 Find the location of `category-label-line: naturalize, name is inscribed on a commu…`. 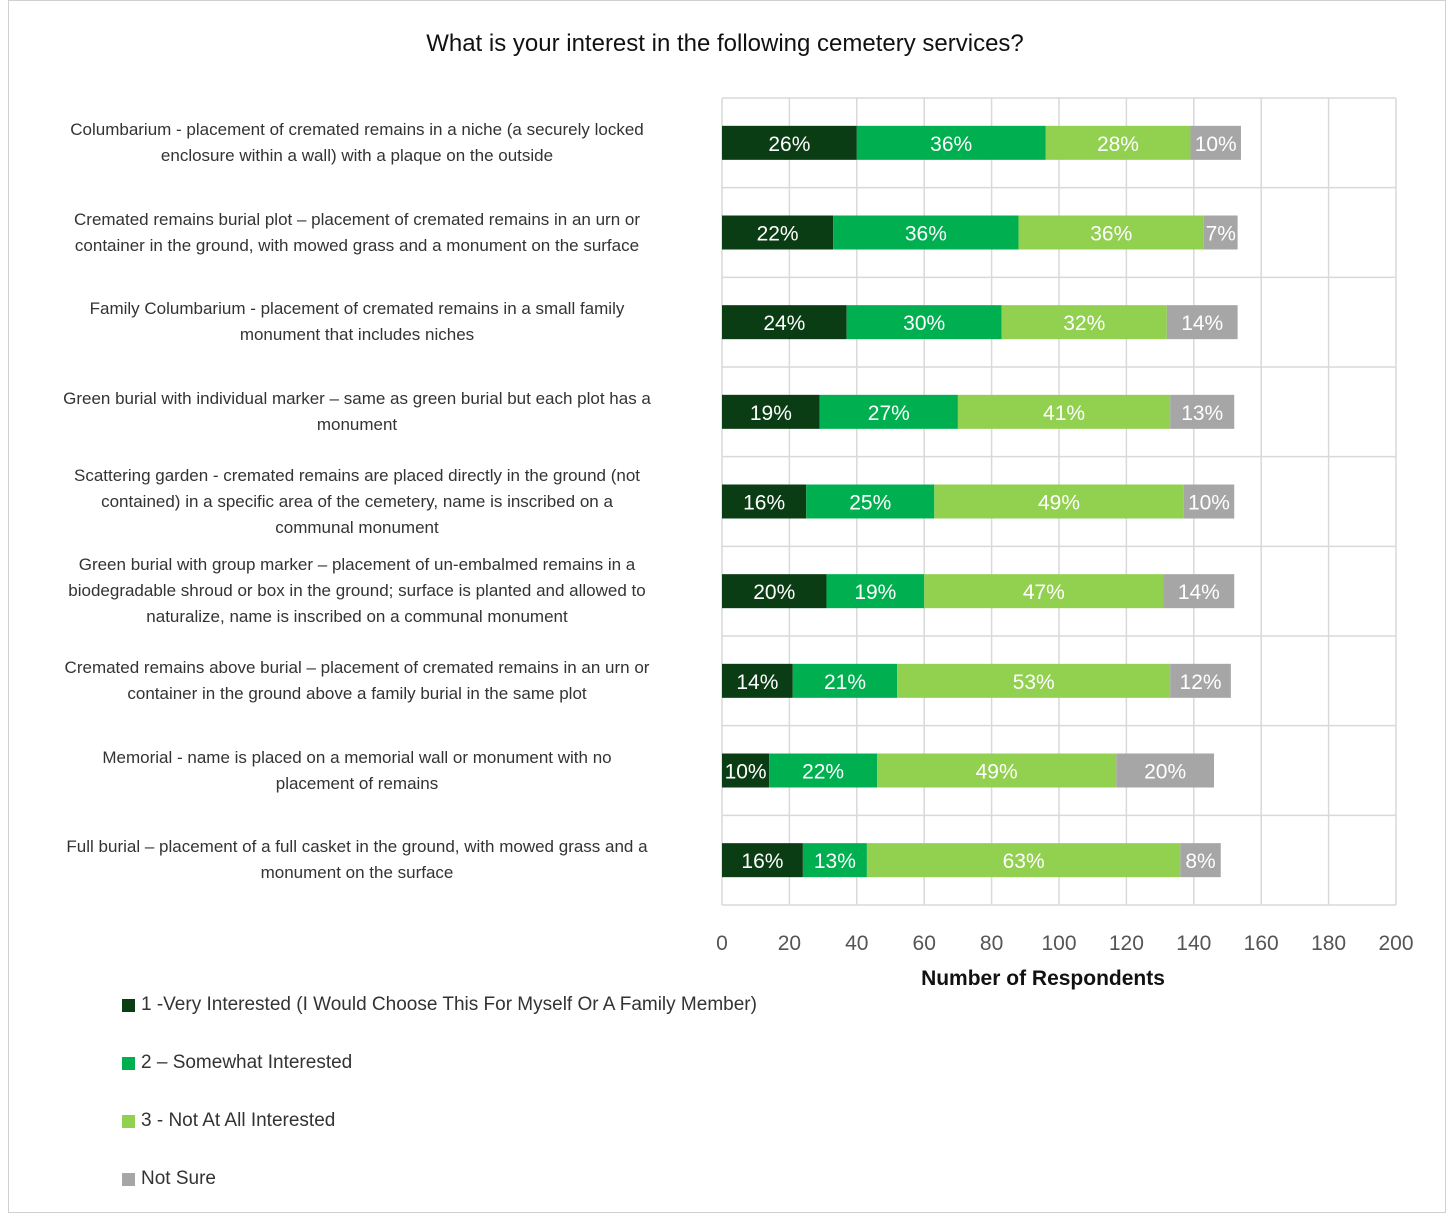

category-label-line: naturalize, name is inscribed on a commu… is located at coordinates (357, 617).